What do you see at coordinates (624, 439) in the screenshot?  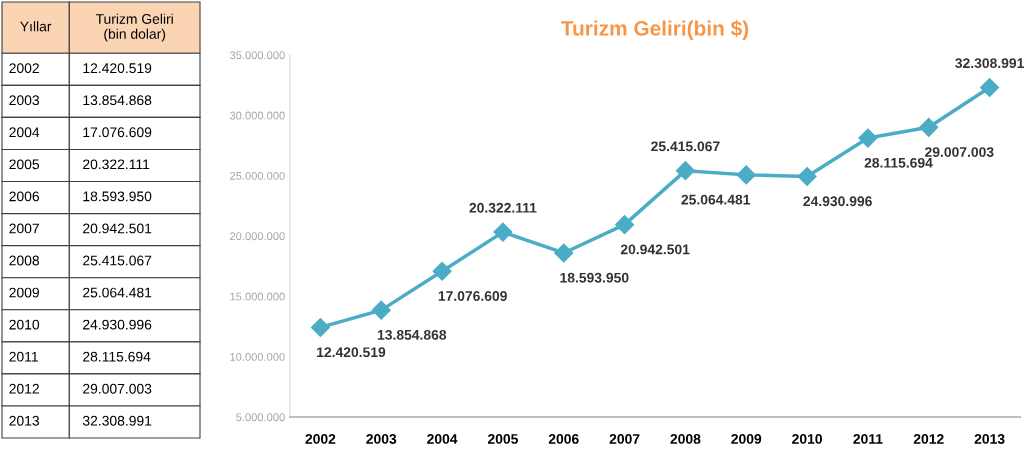 I see `x-tick-label: 2007` at bounding box center [624, 439].